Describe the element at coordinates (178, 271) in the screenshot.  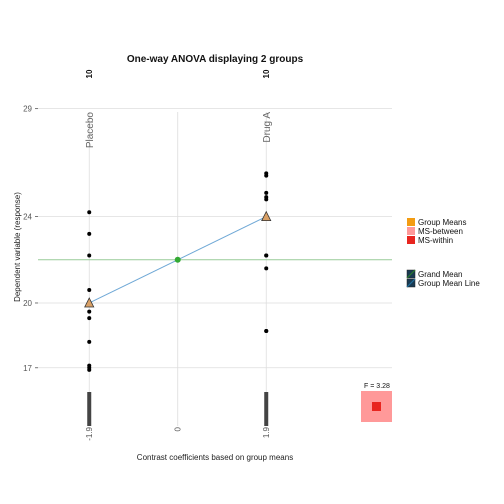
I see `data-points` at that location.